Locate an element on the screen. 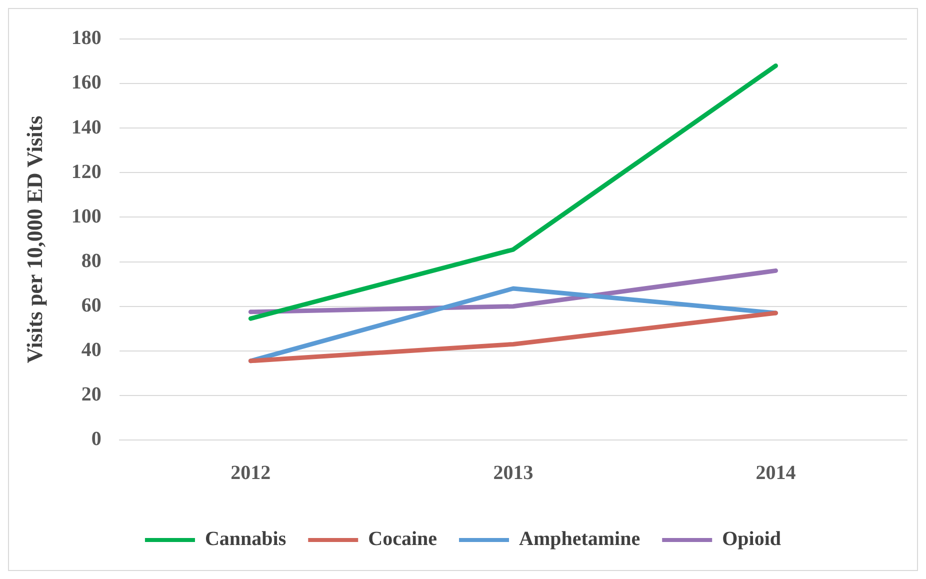 The width and height of the screenshot is (926, 579). y-tick-label: 40 is located at coordinates (91, 350).